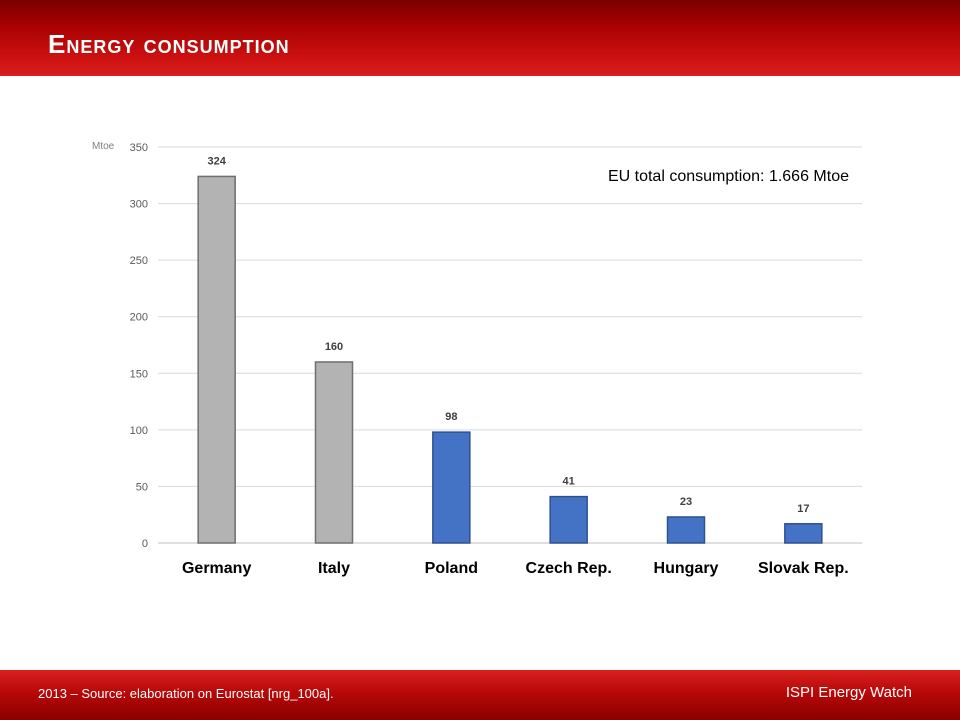 The height and width of the screenshot is (720, 960). What do you see at coordinates (848, 692) in the screenshot?
I see `footer-brand: ISPI Energy Watch` at bounding box center [848, 692].